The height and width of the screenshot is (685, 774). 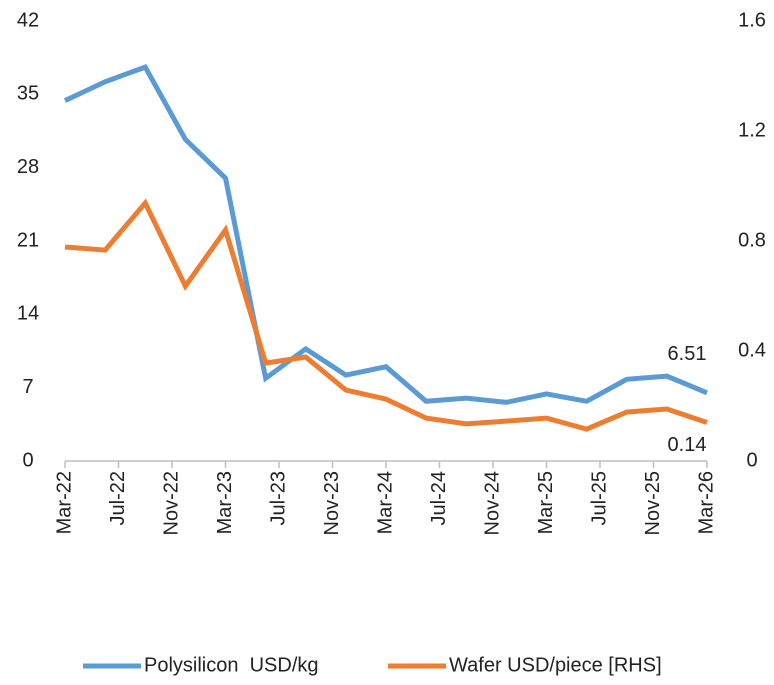 I want to click on x-tick-label: Mar-25, so click(x=546, y=502).